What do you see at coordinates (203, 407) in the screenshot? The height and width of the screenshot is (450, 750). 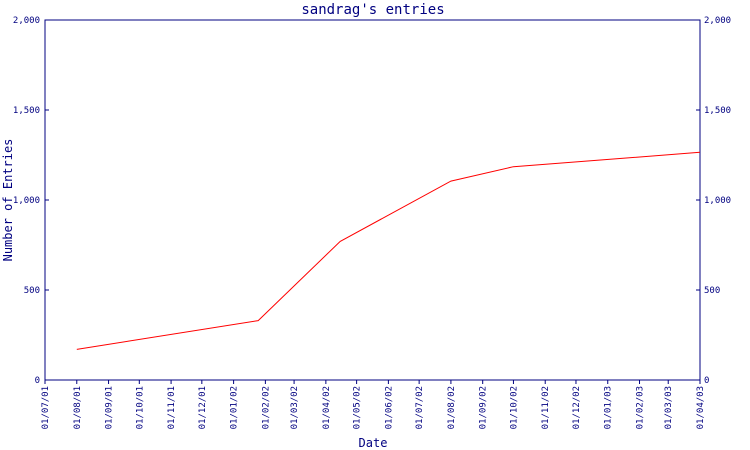 I see `x-tick-label: 01/12/01` at bounding box center [203, 407].